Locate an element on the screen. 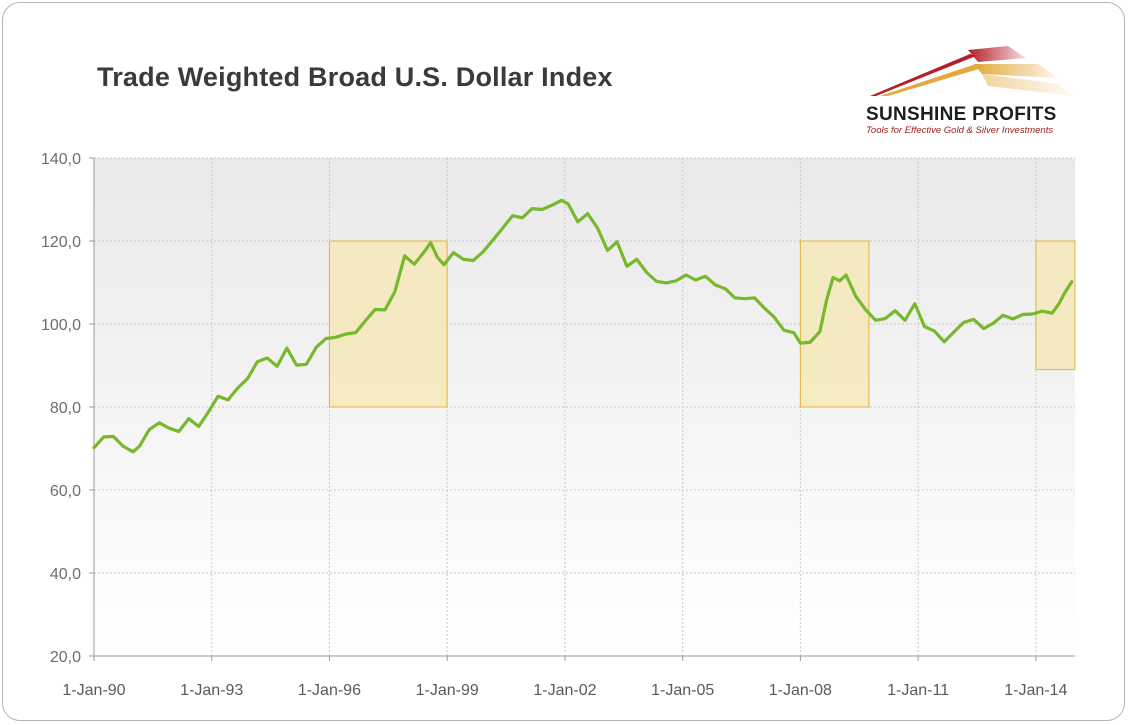 This screenshot has width=1129, height=725. y-tick-label: 100,0 is located at coordinates (61, 325).